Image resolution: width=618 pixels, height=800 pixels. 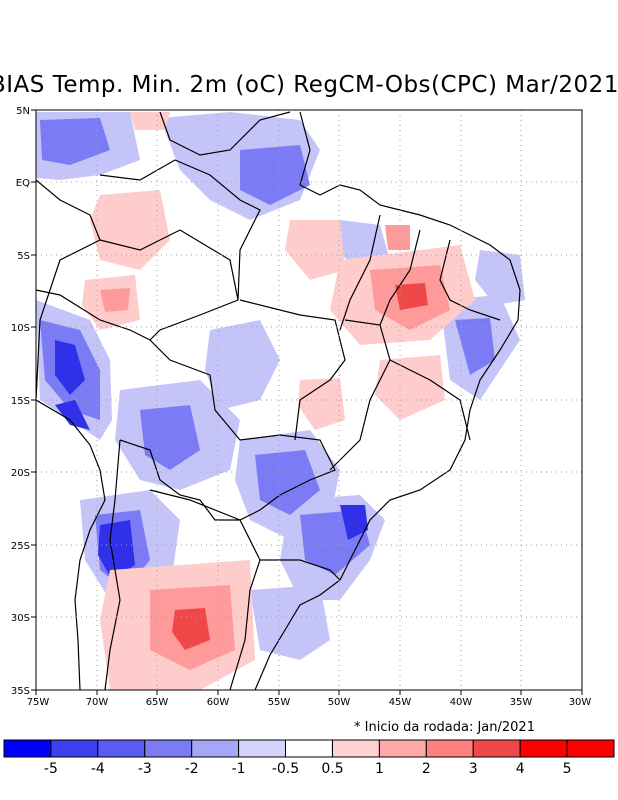 I want to click on colorbar-label: -4, so click(x=98, y=769).